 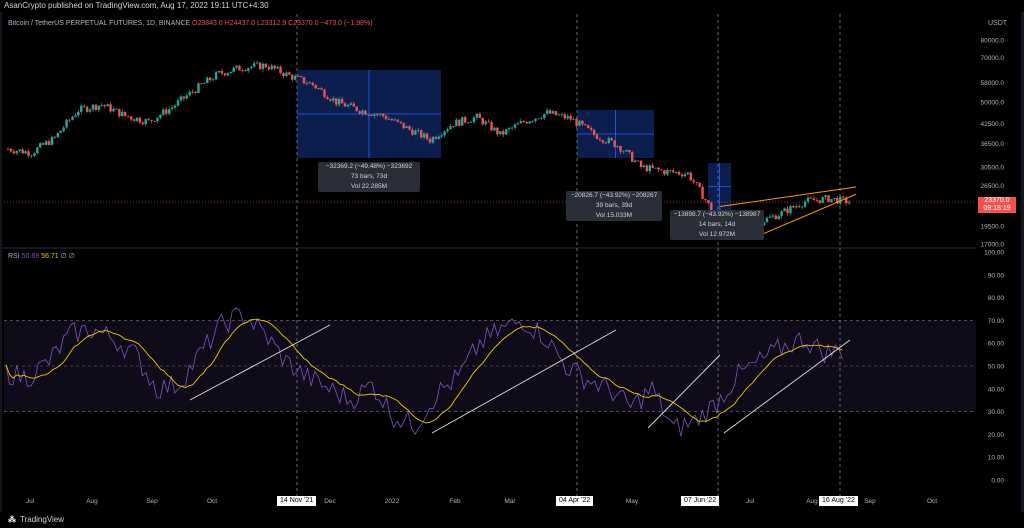 I want to click on rsi-legend: RSI 50.69 56.71 ∅ ∅, so click(x=41, y=256).